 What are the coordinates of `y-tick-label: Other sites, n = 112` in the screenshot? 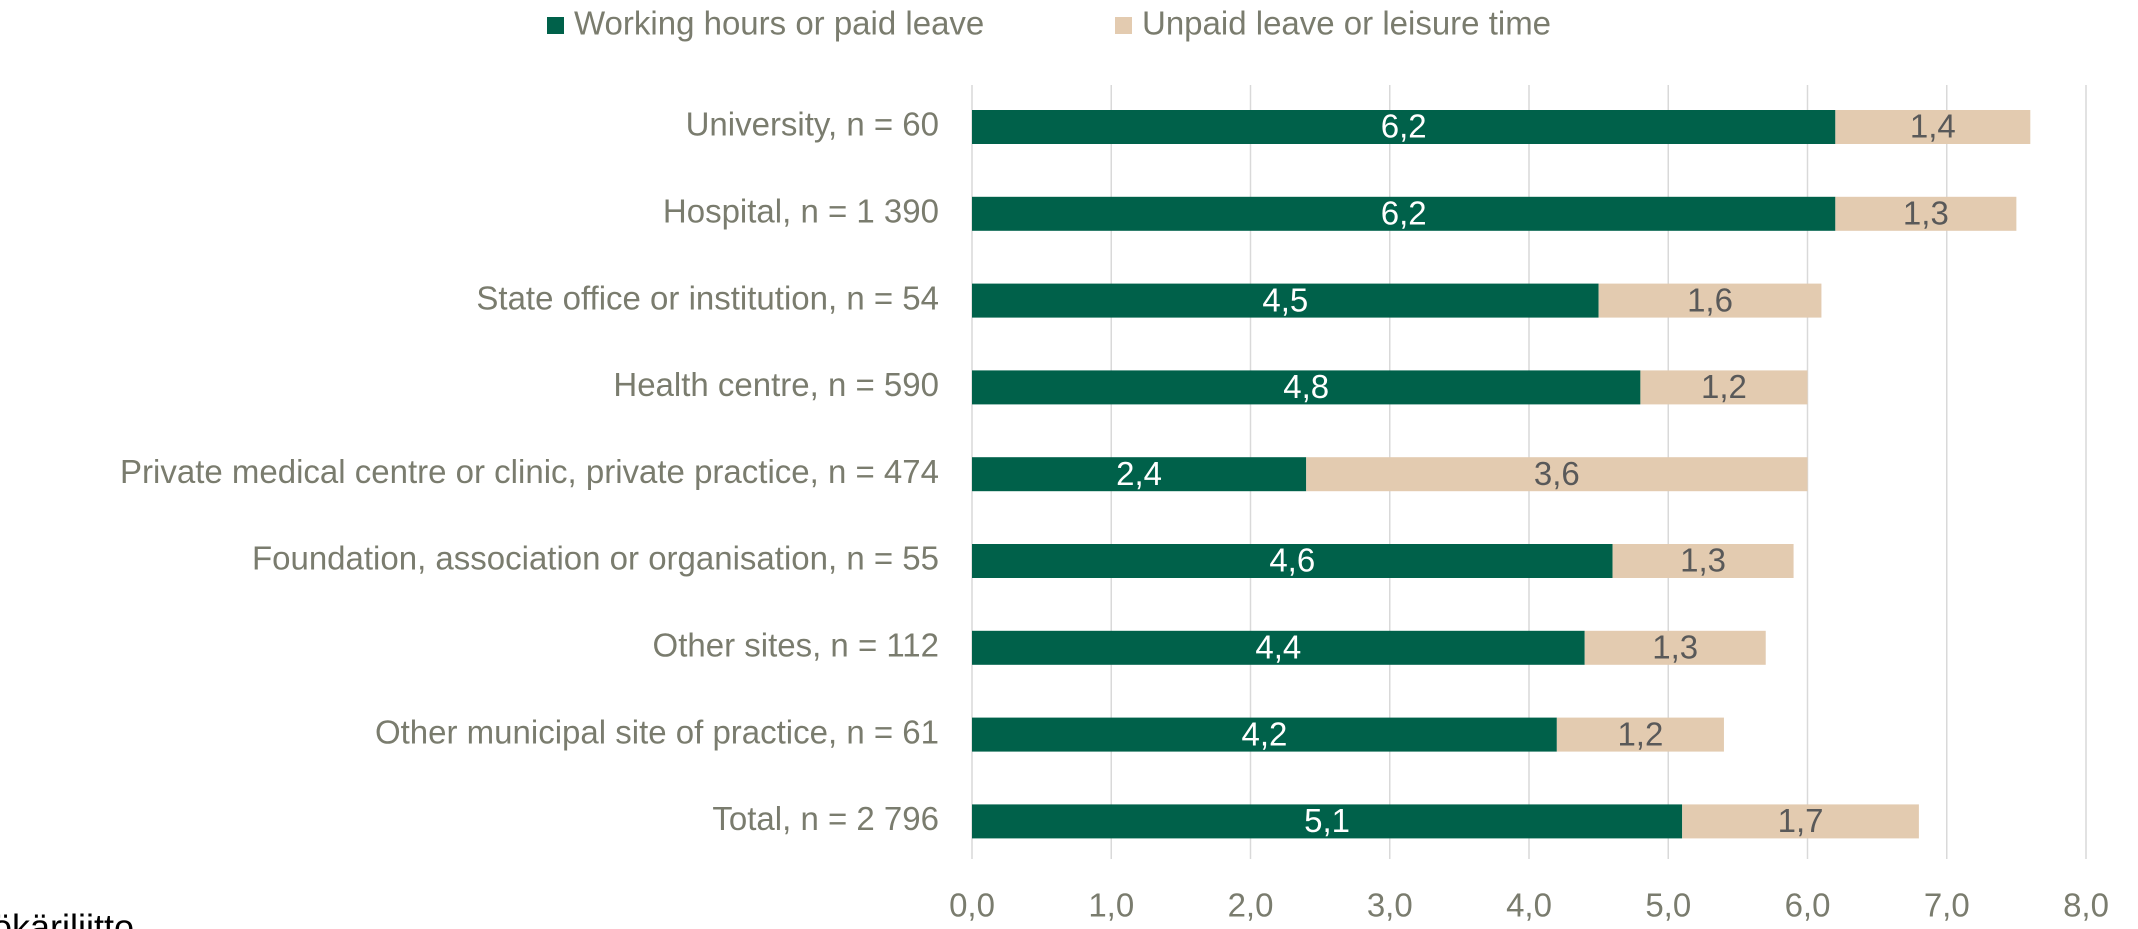 It's located at (796, 645).